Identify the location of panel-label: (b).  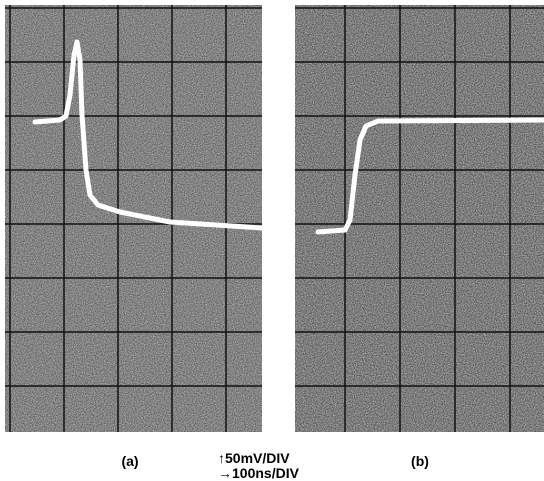
(420, 461).